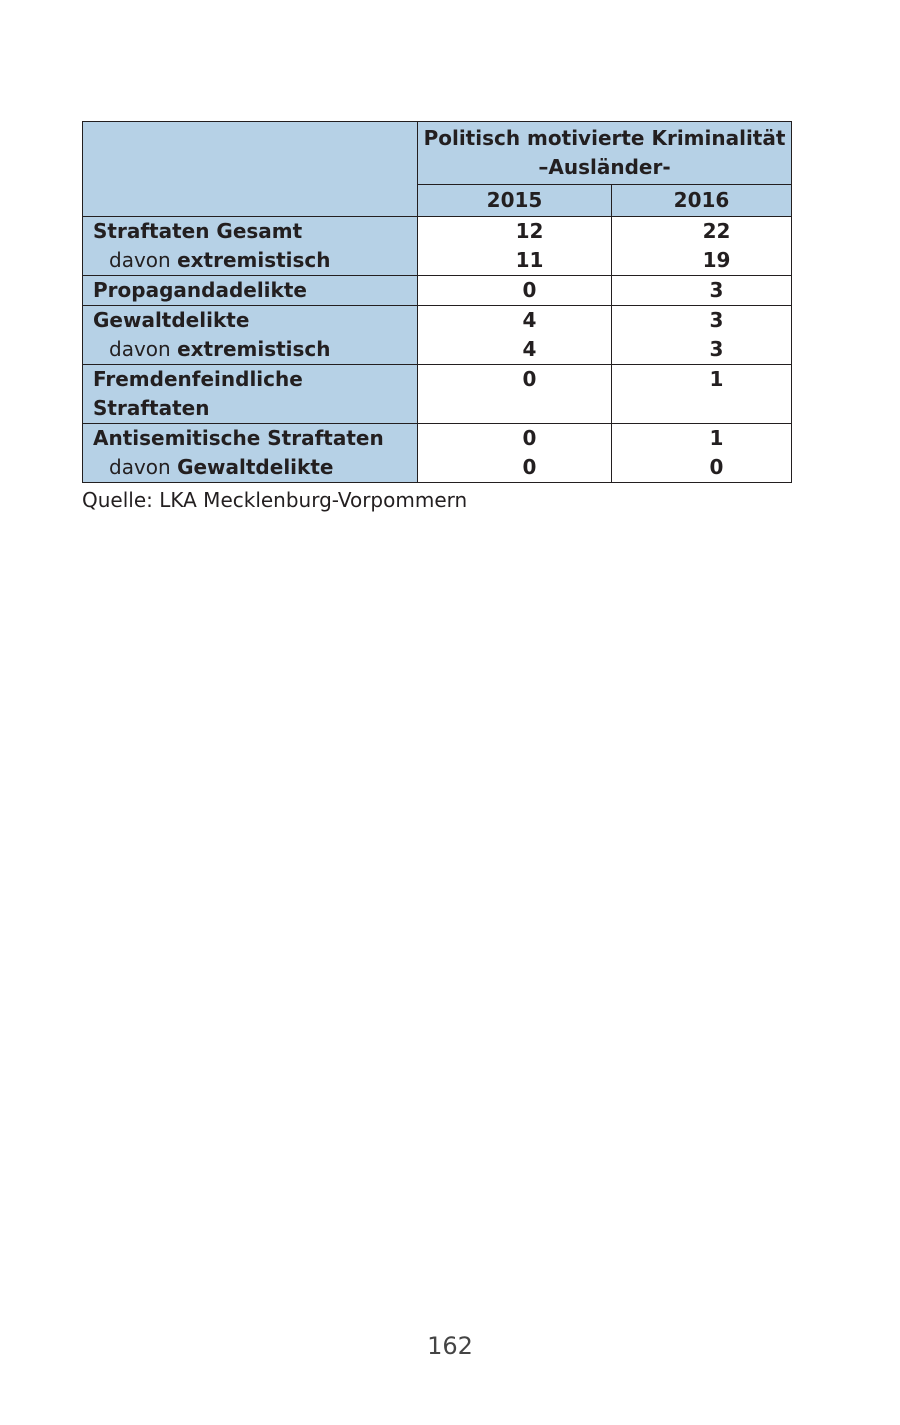 The image size is (900, 1425). Describe the element at coordinates (701, 290) in the screenshot. I see `value-cell-2016: 3` at that location.